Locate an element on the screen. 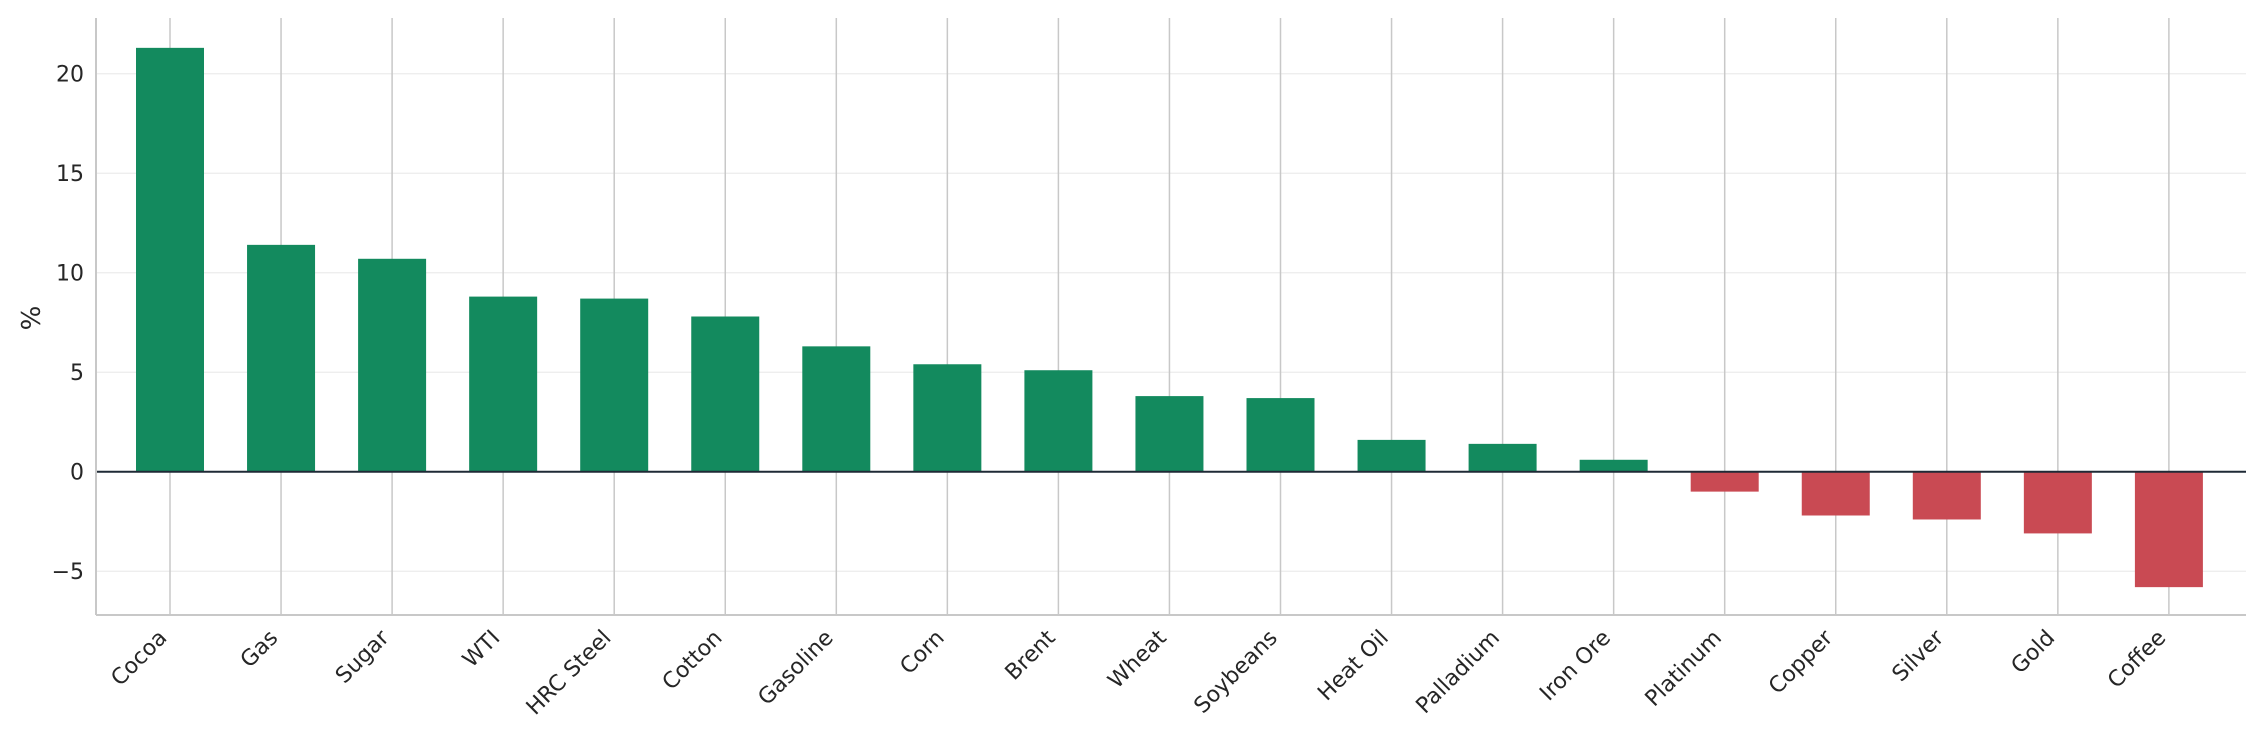 This screenshot has width=2250, height=745. x-tick-label: Silver is located at coordinates (1919, 656).